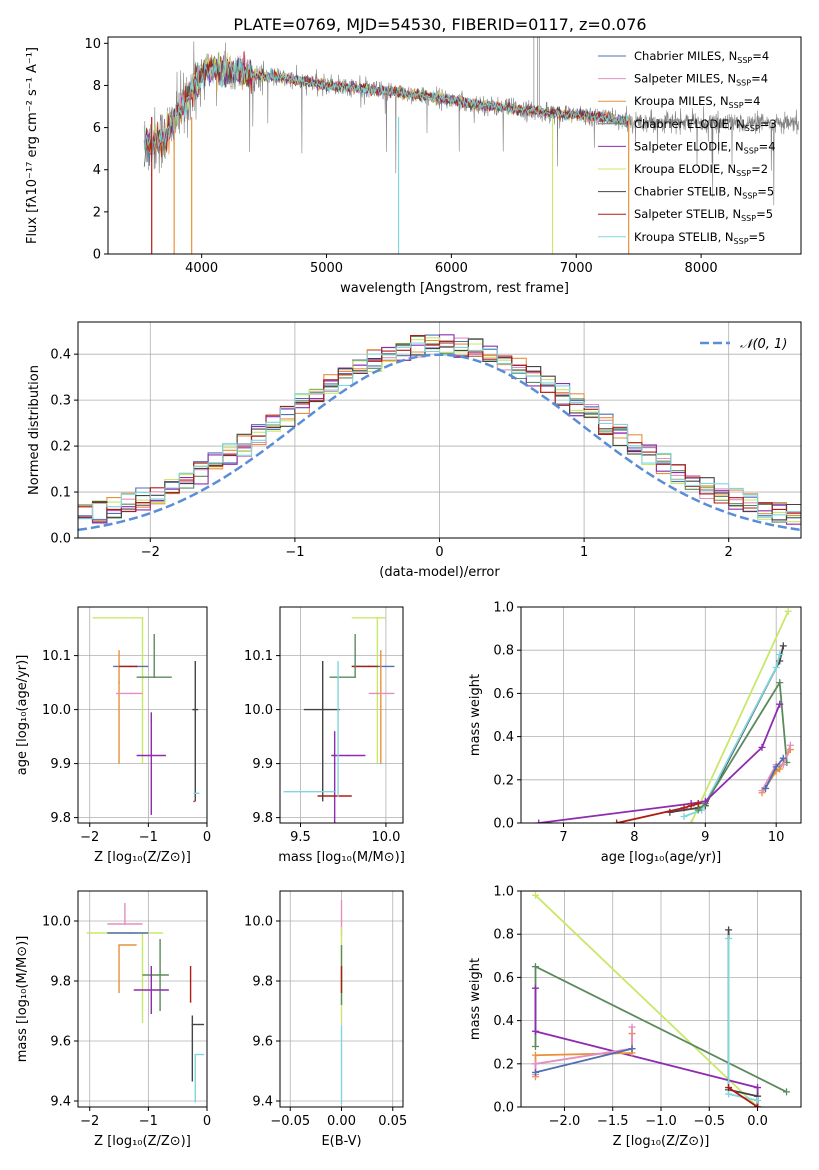  What do you see at coordinates (56, 656) in the screenshot?
I see `y-tick-label: 10.1` at bounding box center [56, 656].